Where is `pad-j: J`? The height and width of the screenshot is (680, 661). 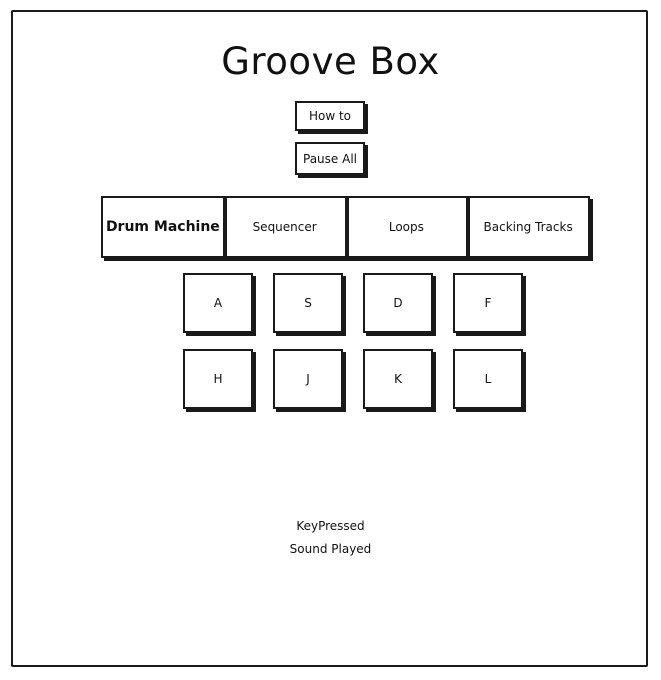 pad-j: J is located at coordinates (308, 379).